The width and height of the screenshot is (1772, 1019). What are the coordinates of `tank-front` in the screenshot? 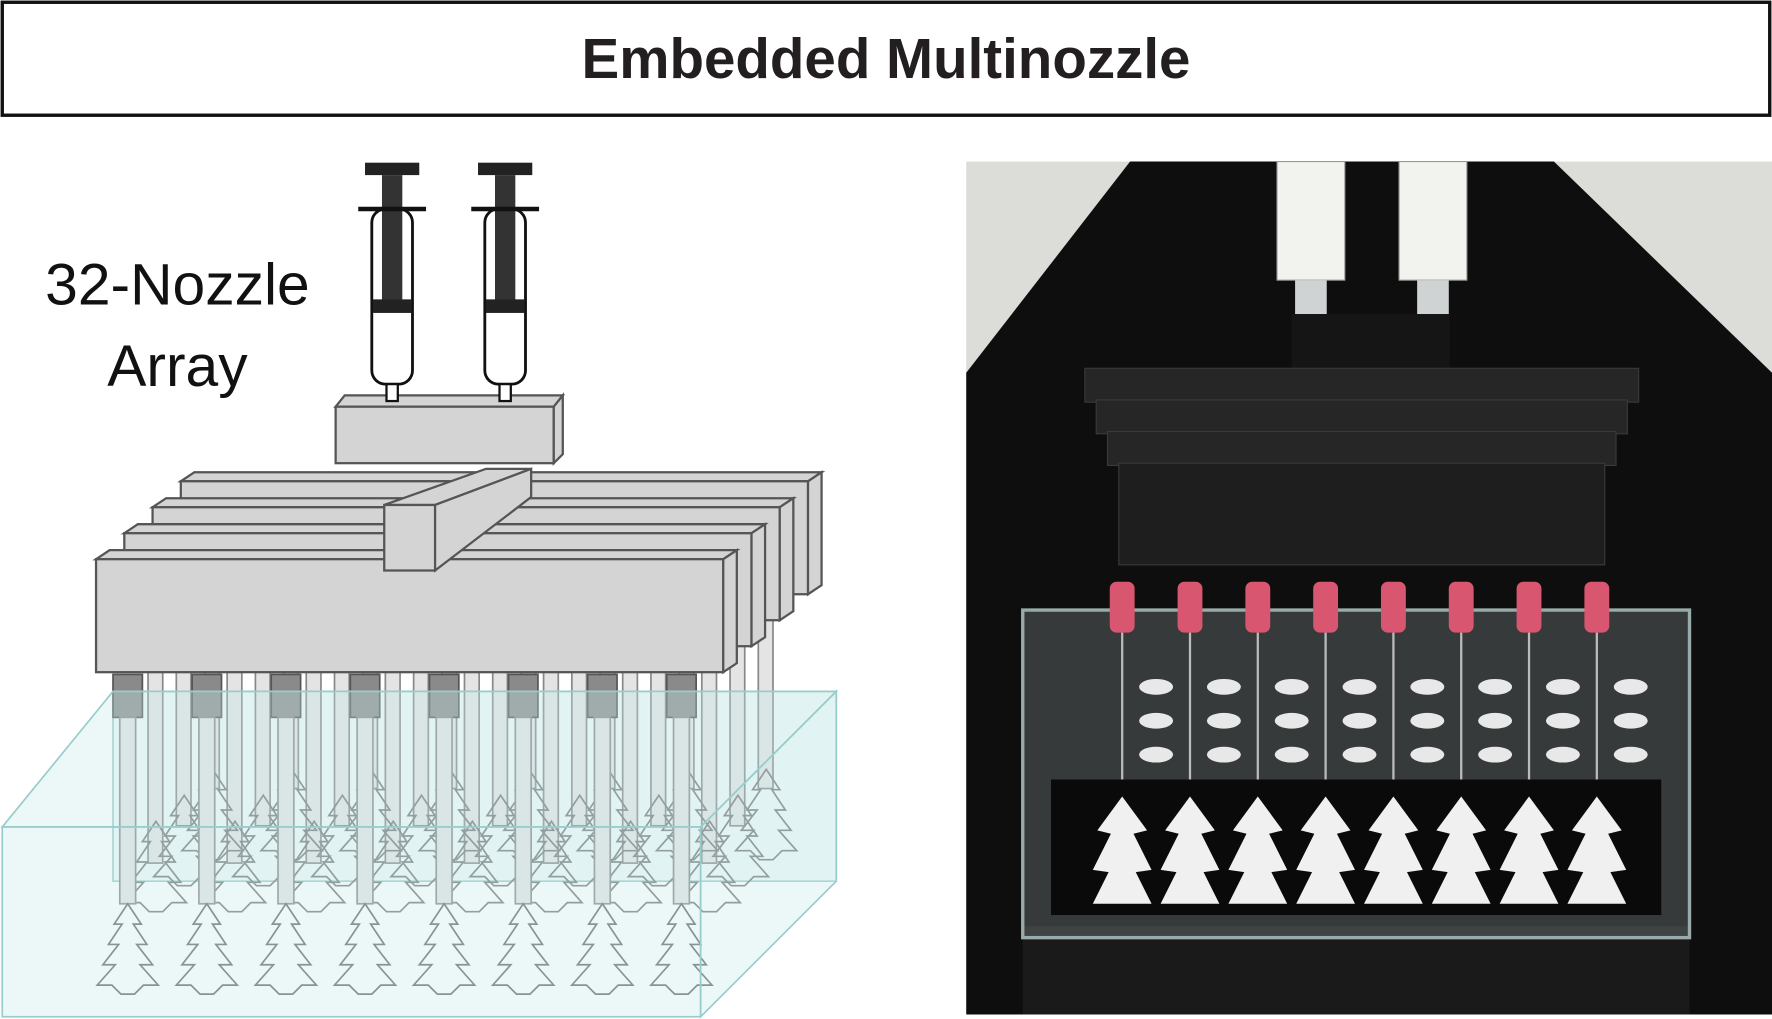 It's located at (351, 922).